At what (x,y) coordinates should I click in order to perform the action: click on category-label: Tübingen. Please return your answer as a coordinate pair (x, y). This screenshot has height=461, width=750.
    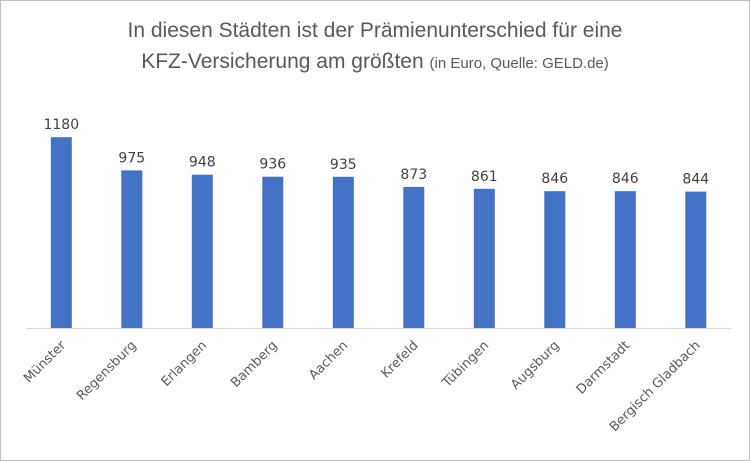
    Looking at the image, I should click on (465, 364).